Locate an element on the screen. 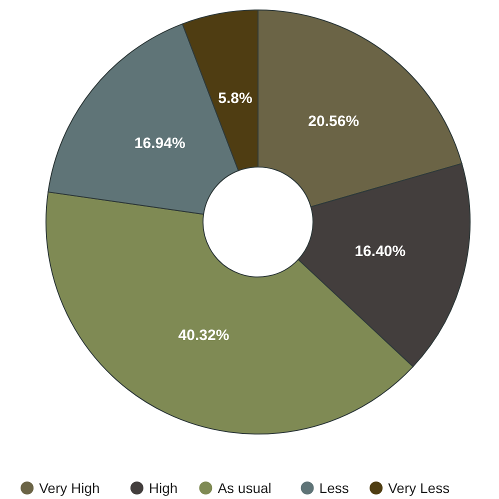 The width and height of the screenshot is (499, 499). legend-label: Very High is located at coordinates (69, 488).